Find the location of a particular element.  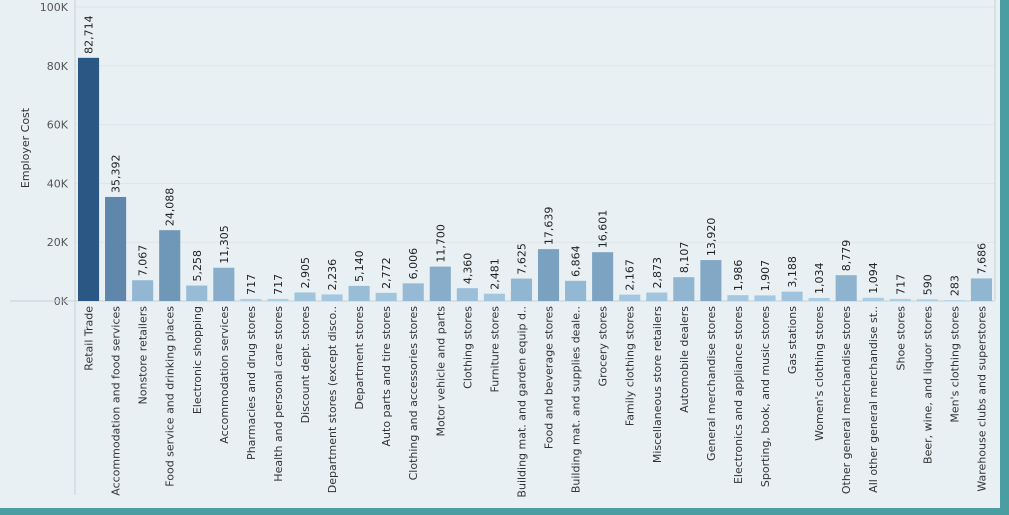

data-label: 24,088 is located at coordinates (170, 207).